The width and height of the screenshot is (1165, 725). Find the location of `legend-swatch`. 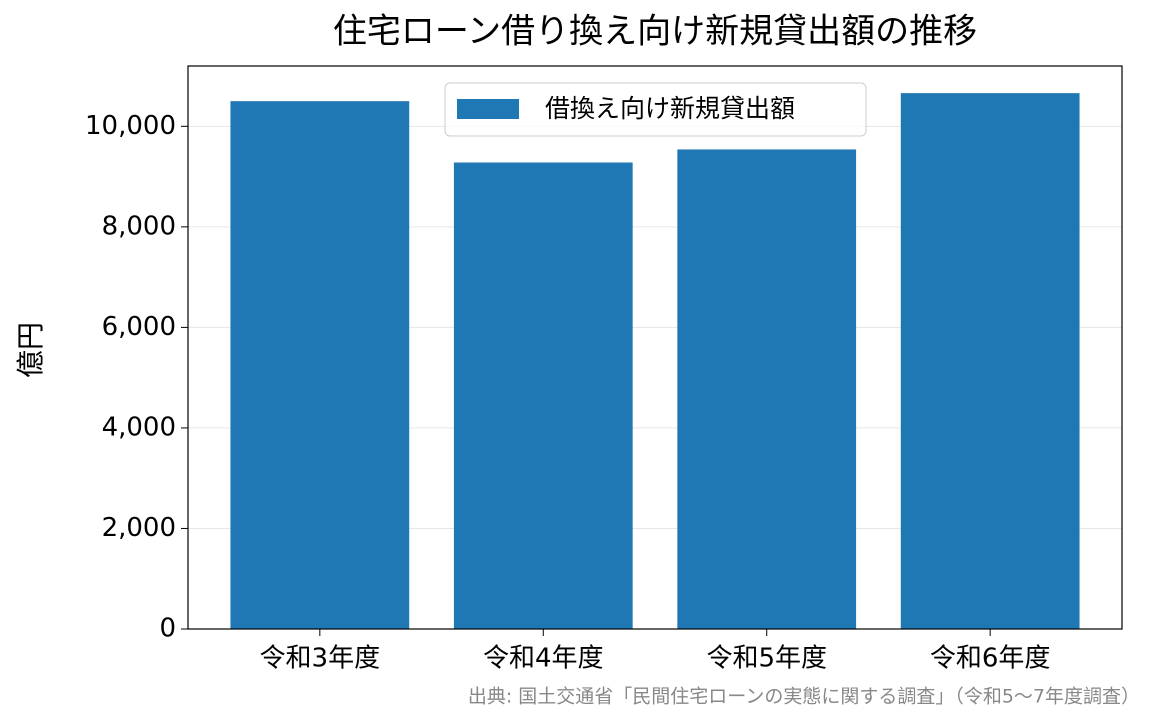

legend-swatch is located at coordinates (488, 109).